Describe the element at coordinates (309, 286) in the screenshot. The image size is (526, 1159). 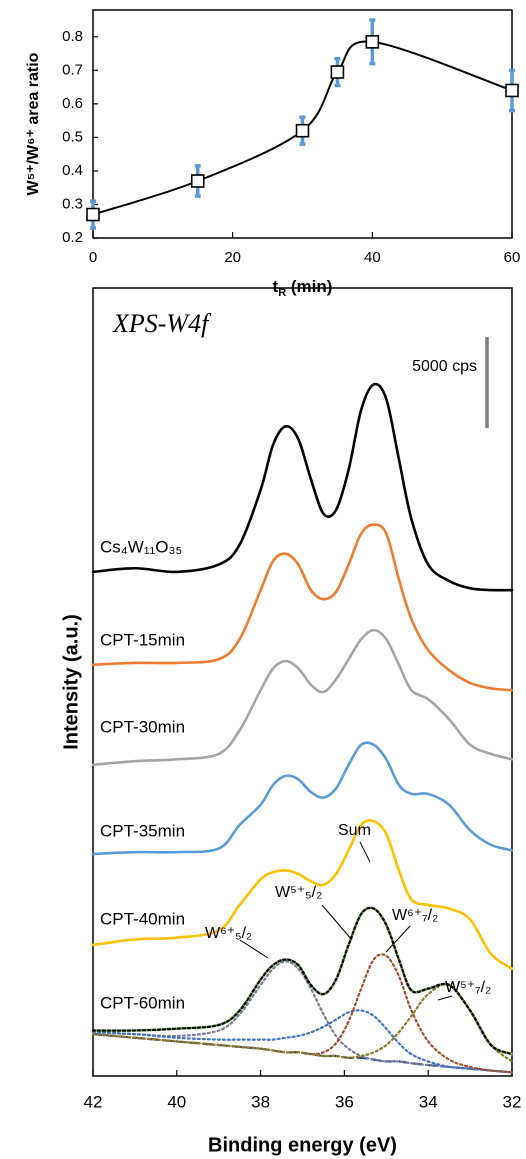
I see `x-axis-label-part: (min)` at that location.